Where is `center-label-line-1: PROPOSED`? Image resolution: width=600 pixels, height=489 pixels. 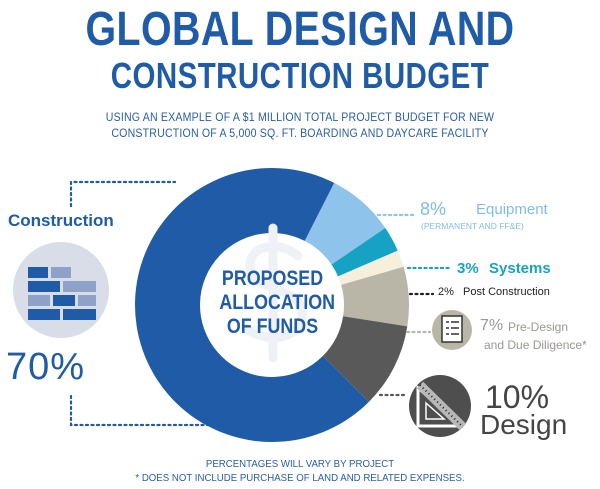
center-label-line-1: PROPOSED is located at coordinates (272, 278).